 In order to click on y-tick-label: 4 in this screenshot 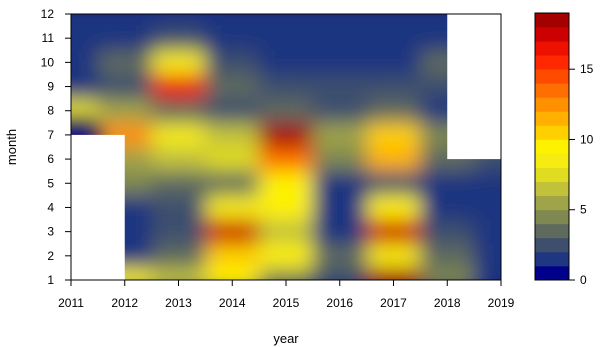, I will do `click(50, 207)`.